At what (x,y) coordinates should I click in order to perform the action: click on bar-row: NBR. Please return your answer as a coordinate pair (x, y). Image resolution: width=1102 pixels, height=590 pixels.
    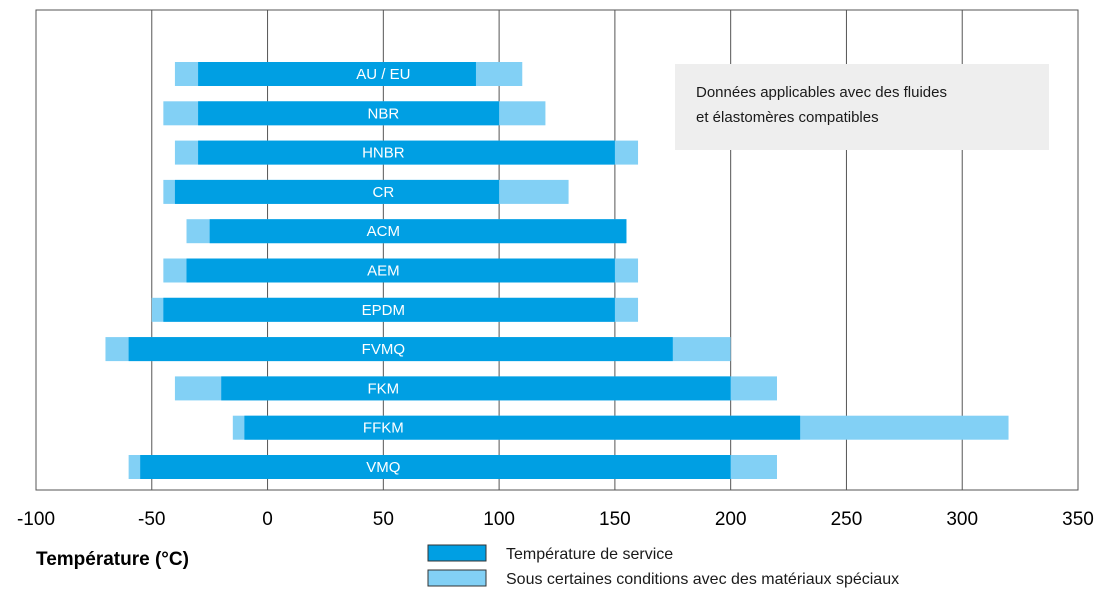
    Looking at the image, I should click on (354, 113).